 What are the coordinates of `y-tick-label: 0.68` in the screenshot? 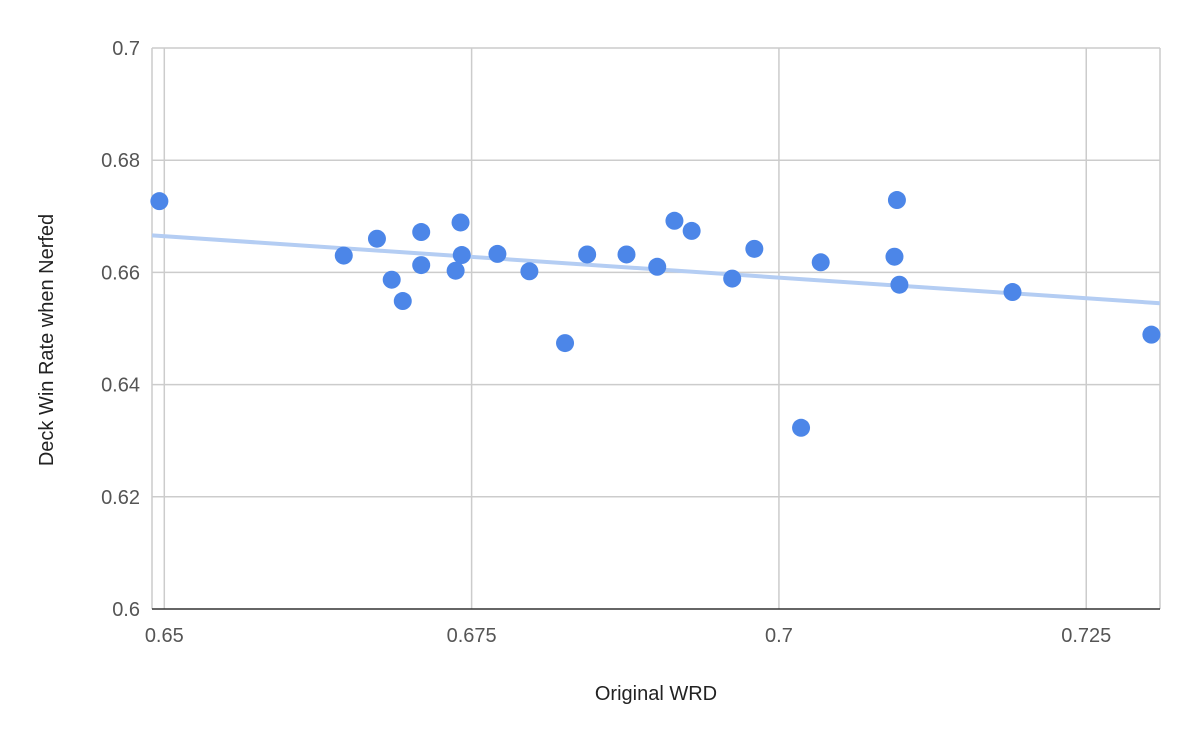 It's located at (120, 161).